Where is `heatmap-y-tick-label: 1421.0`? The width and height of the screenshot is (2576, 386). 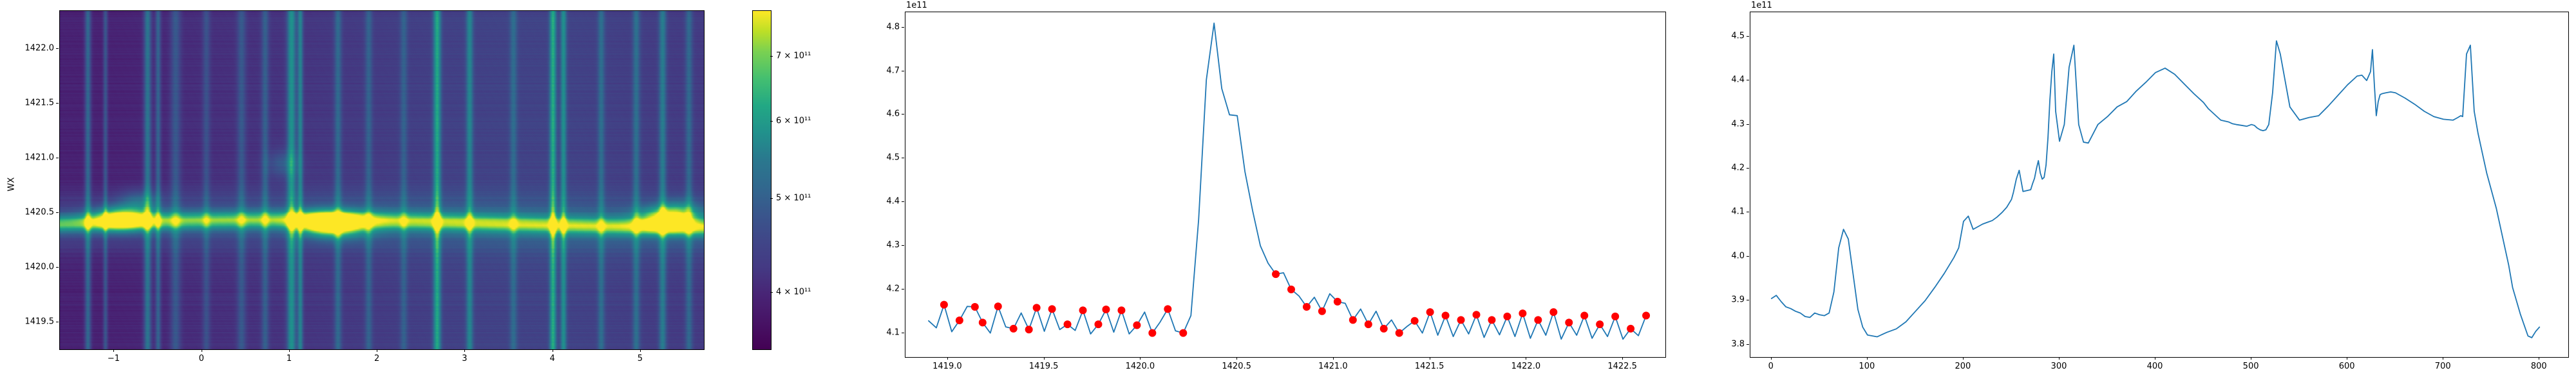 heatmap-y-tick-label: 1421.0 is located at coordinates (40, 157).